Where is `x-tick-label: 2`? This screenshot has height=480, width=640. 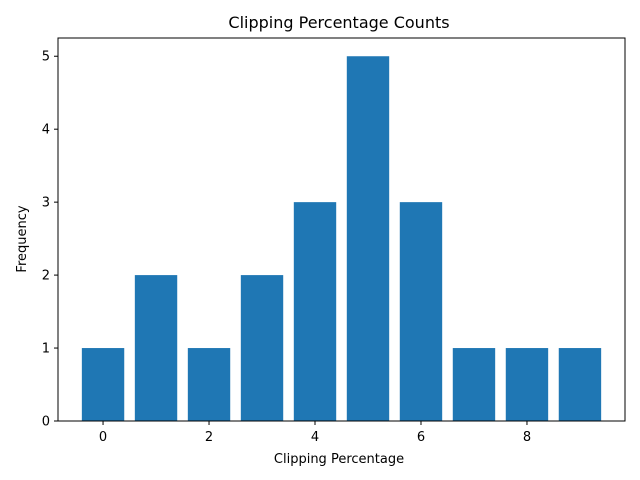 x-tick-label: 2 is located at coordinates (209, 437).